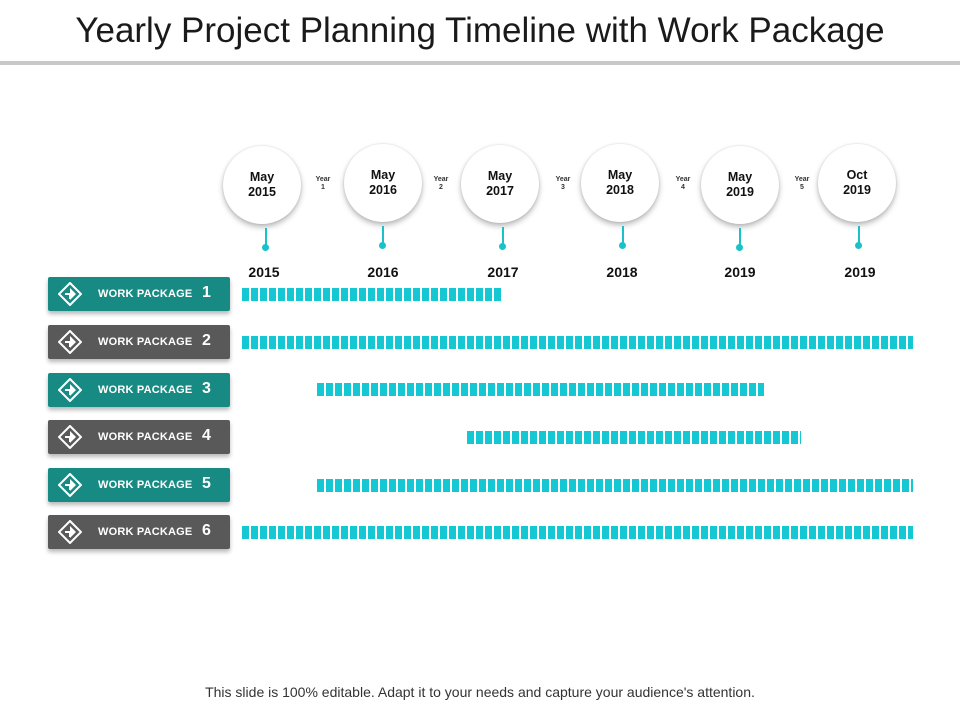 This screenshot has width=960, height=720. Describe the element at coordinates (615, 485) in the screenshot. I see `work-package-5-bar` at that location.